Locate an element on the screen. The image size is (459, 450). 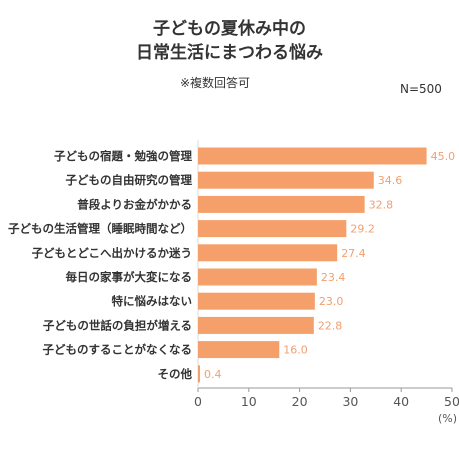
category-label: 子どもの自由研究の管理 is located at coordinates (129, 180).